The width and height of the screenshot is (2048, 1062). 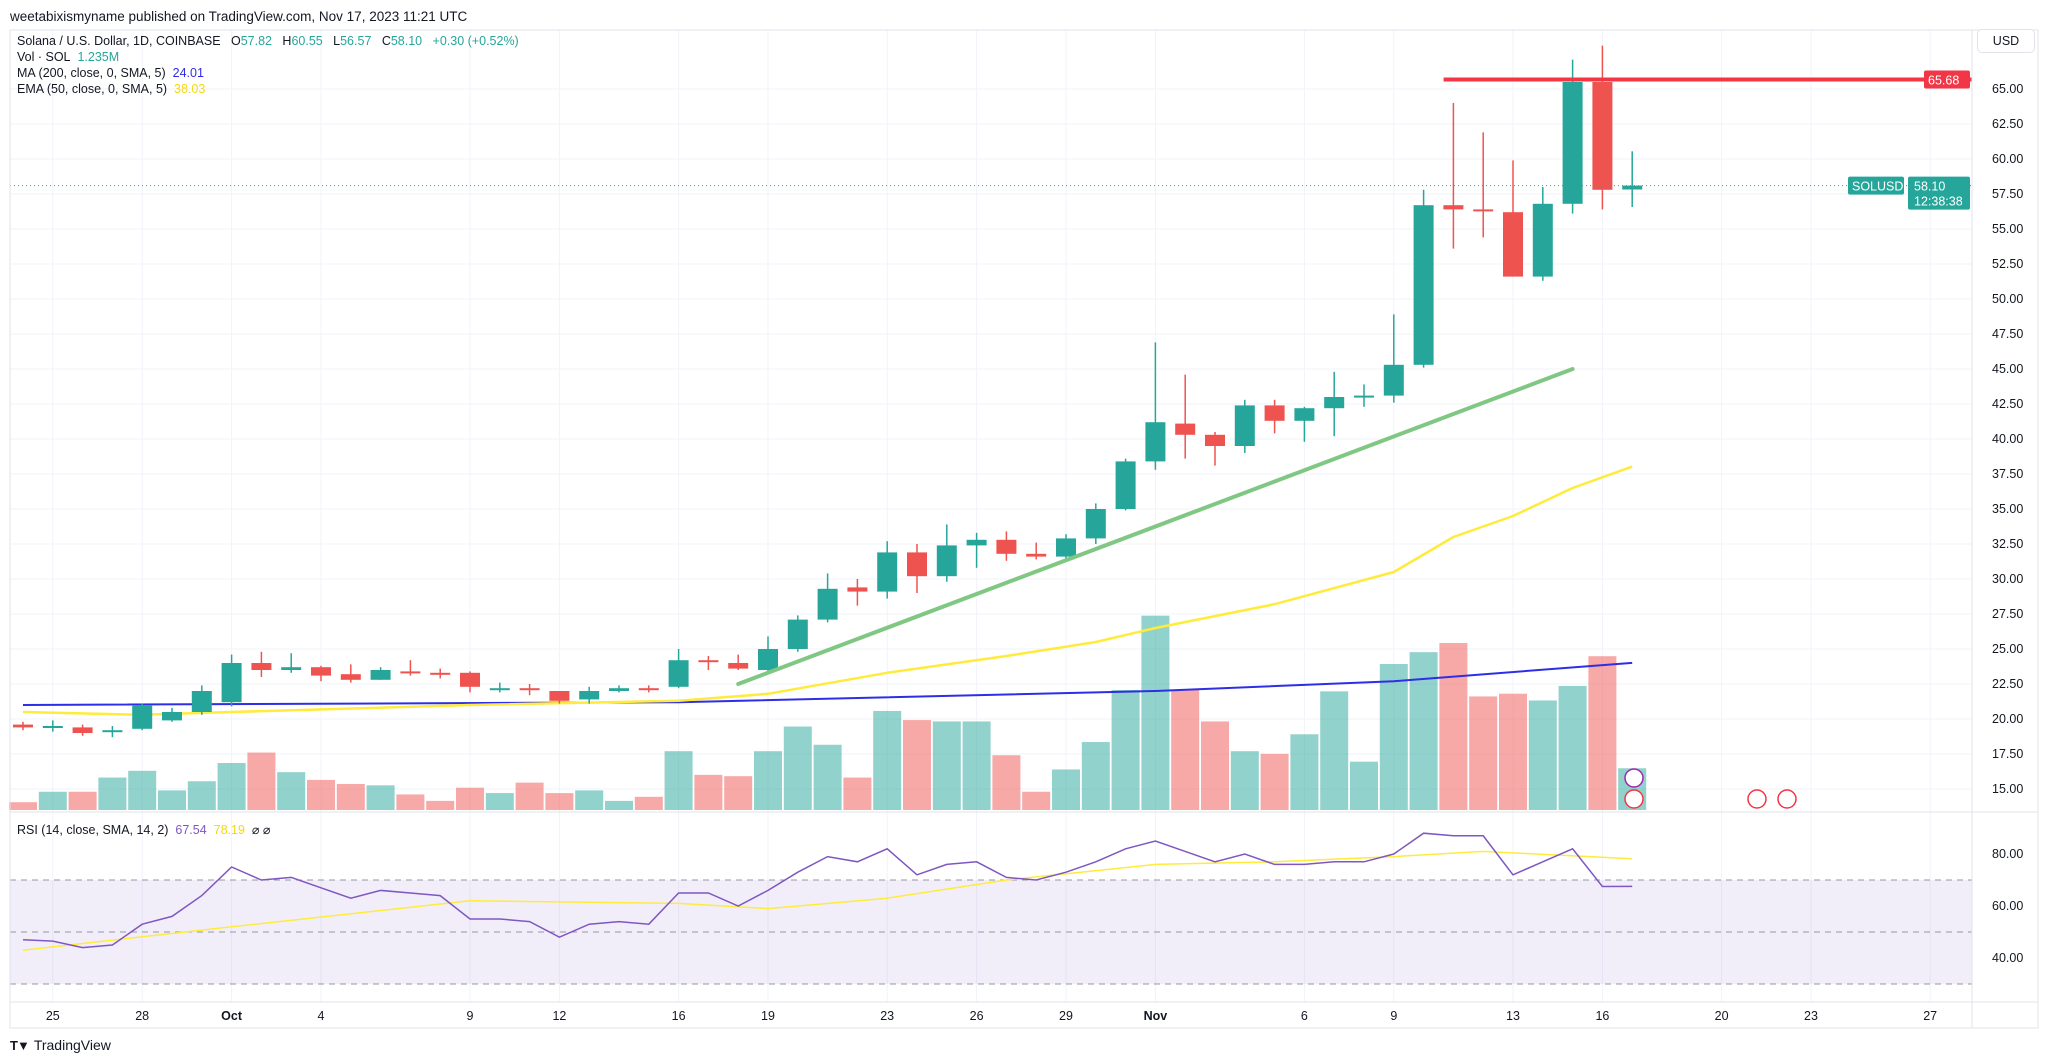 I want to click on time-tick-label: 27, so click(x=1930, y=1016).